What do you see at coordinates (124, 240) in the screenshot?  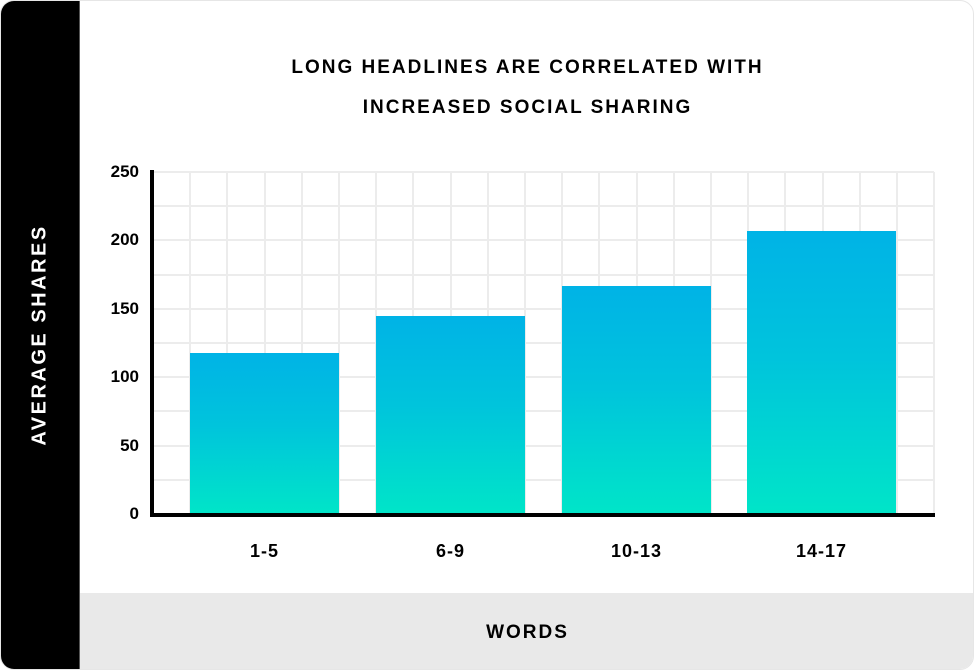 I see `y-tick-label: 200` at bounding box center [124, 240].